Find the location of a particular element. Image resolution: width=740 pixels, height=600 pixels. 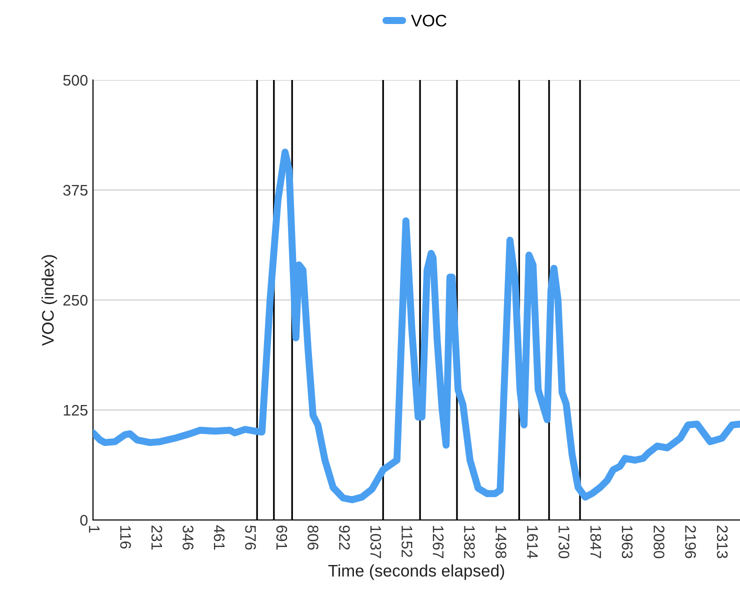

x-tick-label: 346 is located at coordinates (188, 537).